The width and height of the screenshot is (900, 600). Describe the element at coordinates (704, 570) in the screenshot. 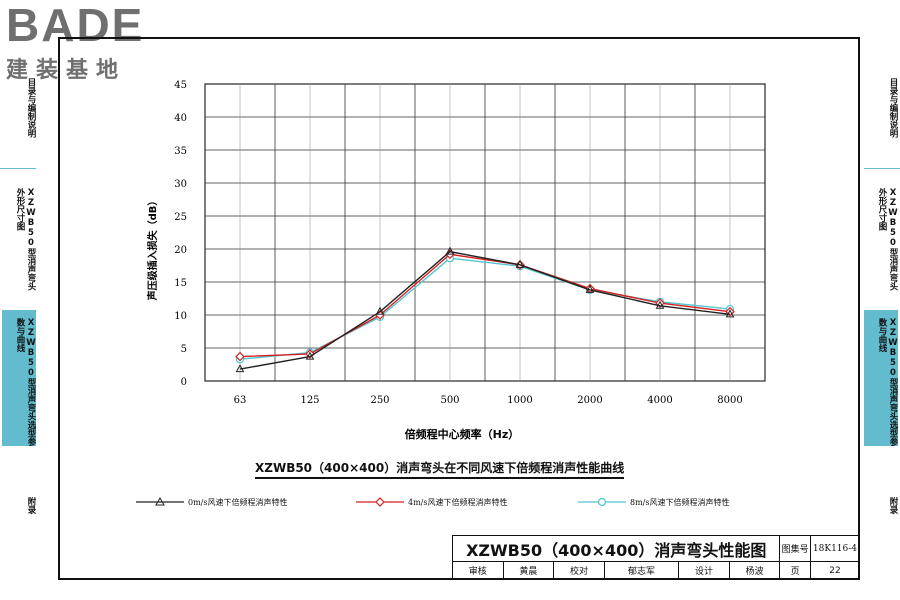

I see `design-label: 设计` at that location.